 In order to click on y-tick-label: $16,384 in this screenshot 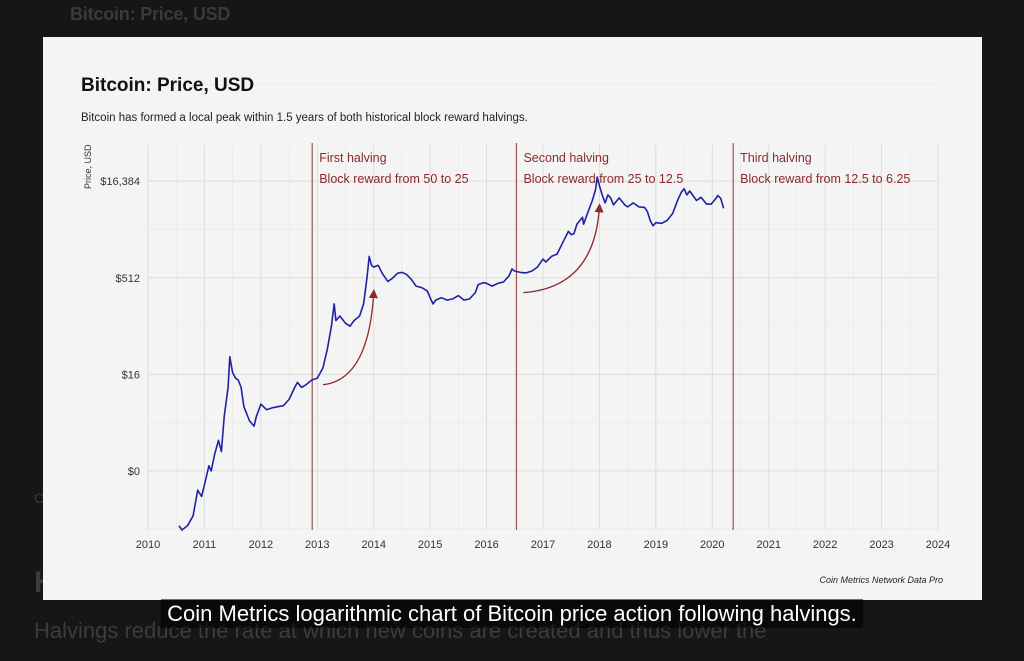, I will do `click(120, 182)`.